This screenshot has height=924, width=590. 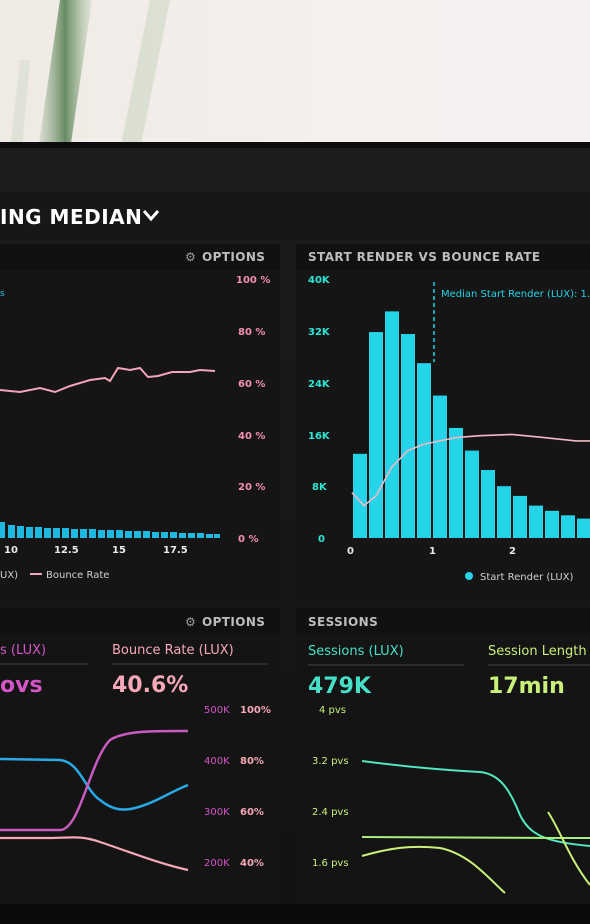 What do you see at coordinates (252, 812) in the screenshot?
I see `tick-60pct: 60%` at bounding box center [252, 812].